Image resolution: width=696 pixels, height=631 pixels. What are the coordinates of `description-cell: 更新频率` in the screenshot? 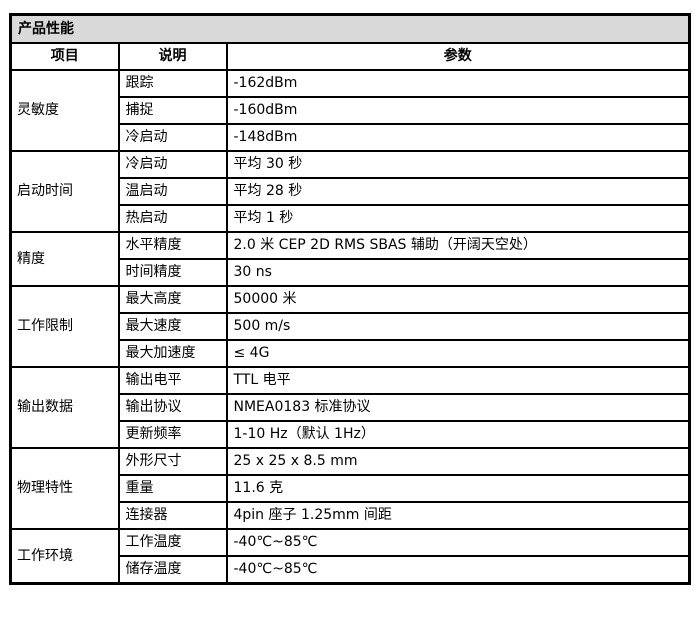 It's located at (172, 434).